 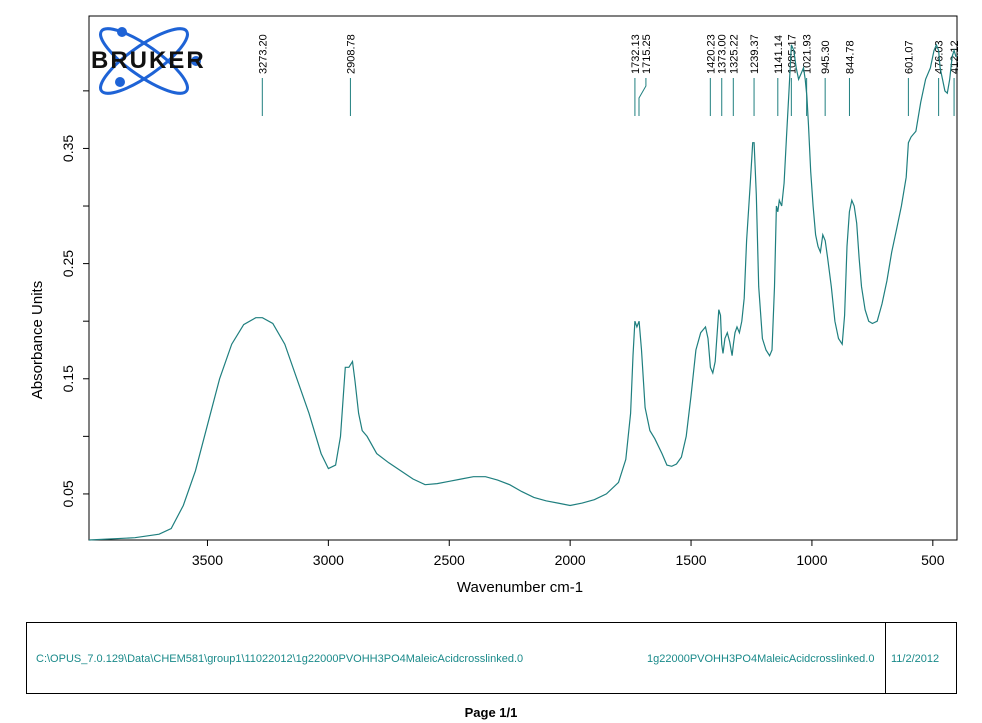 What do you see at coordinates (37, 340) in the screenshot?
I see `y-axis-title: Absorbance Units` at bounding box center [37, 340].